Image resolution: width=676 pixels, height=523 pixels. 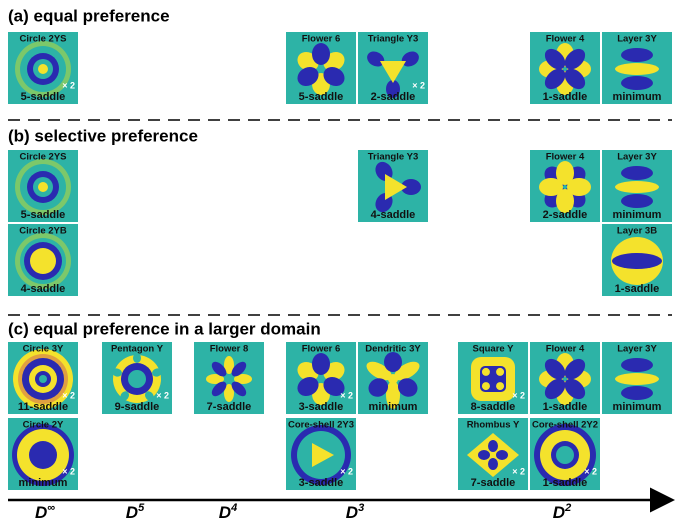 I want to click on pattern-tile: Rhombus Y 7-saddle× 2, so click(x=493, y=454).